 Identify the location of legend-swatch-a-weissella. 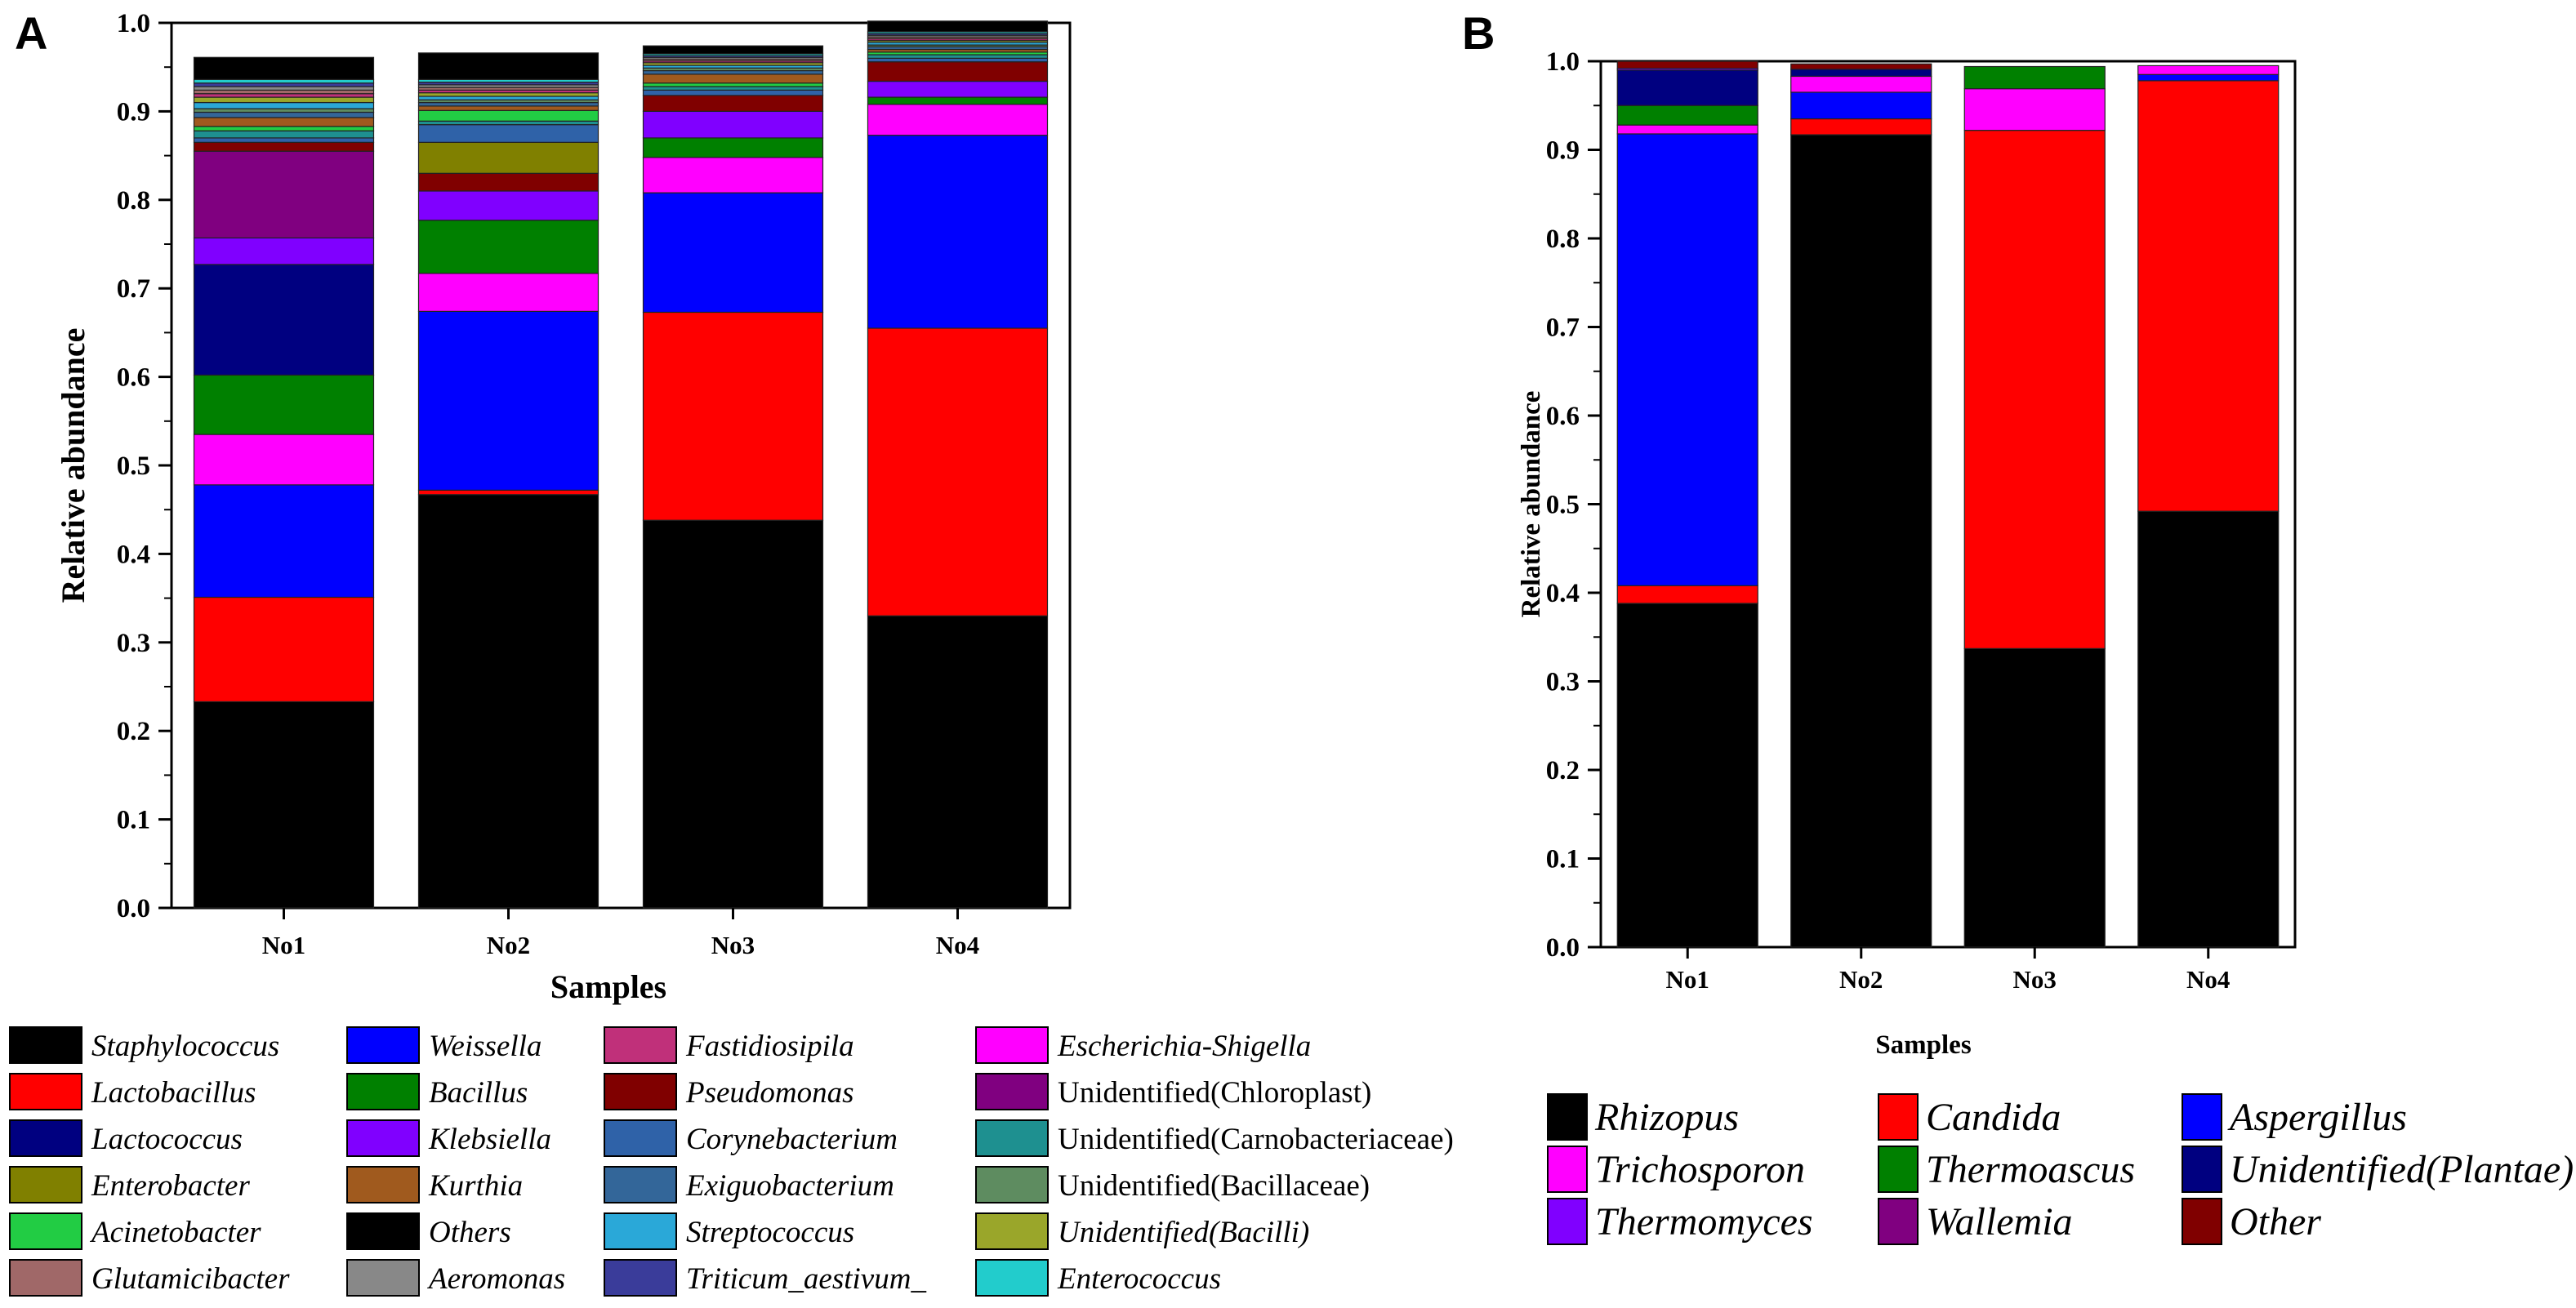
(383, 1045).